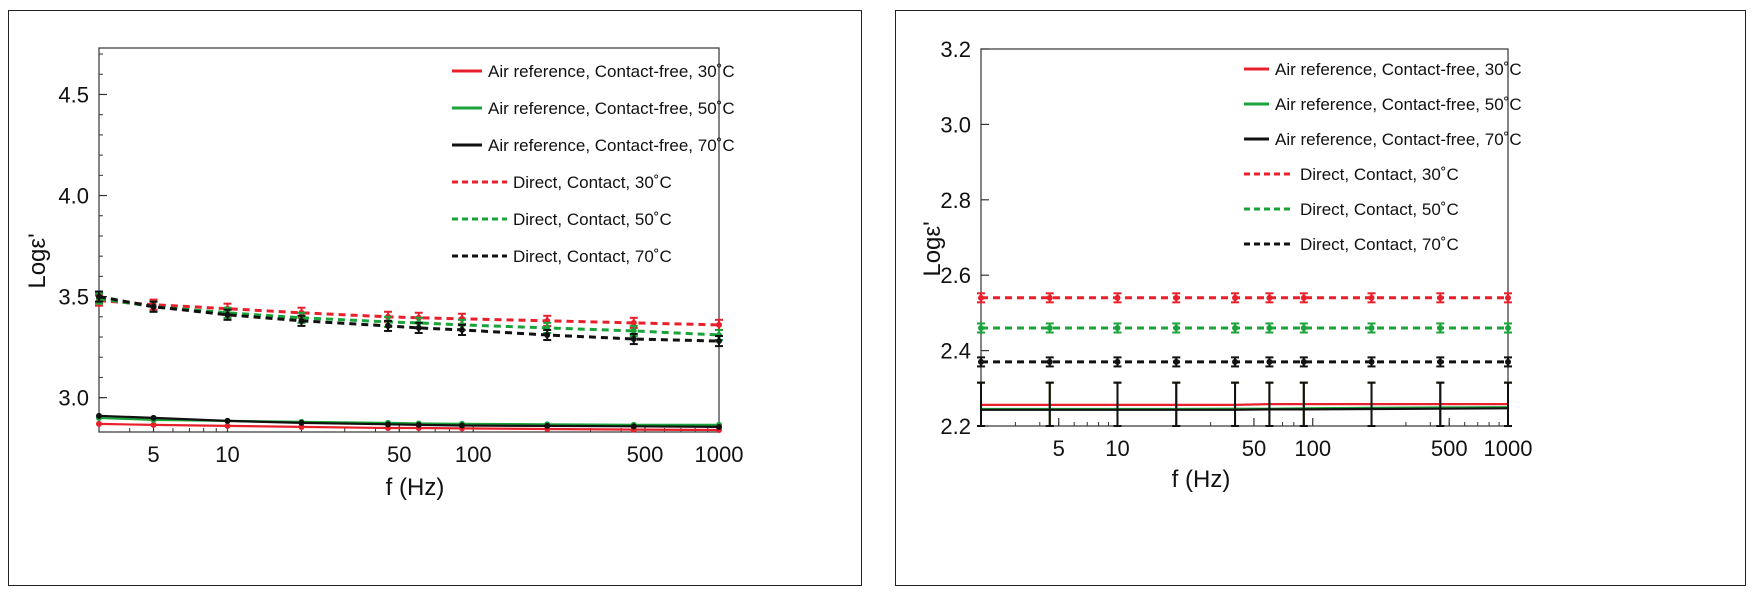 This screenshot has width=1756, height=596. Describe the element at coordinates (955, 200) in the screenshot. I see `y-tick-label: 2.8` at that location.